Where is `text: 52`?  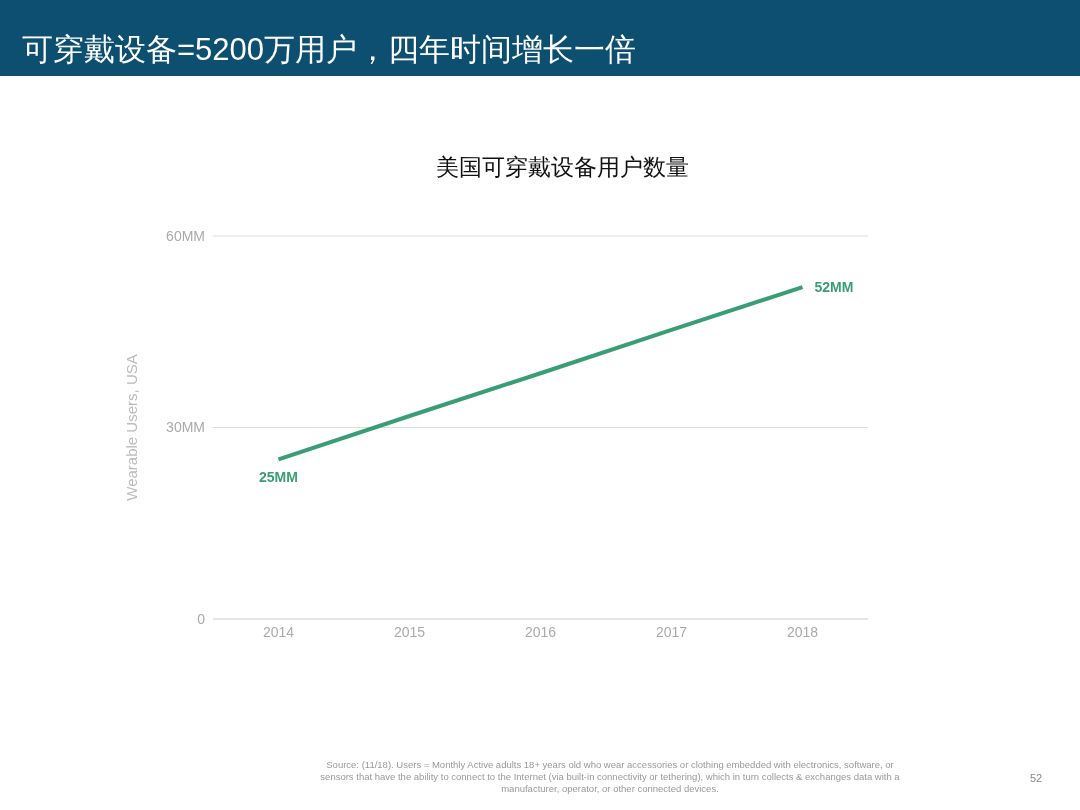 text: 52 is located at coordinates (1036, 778).